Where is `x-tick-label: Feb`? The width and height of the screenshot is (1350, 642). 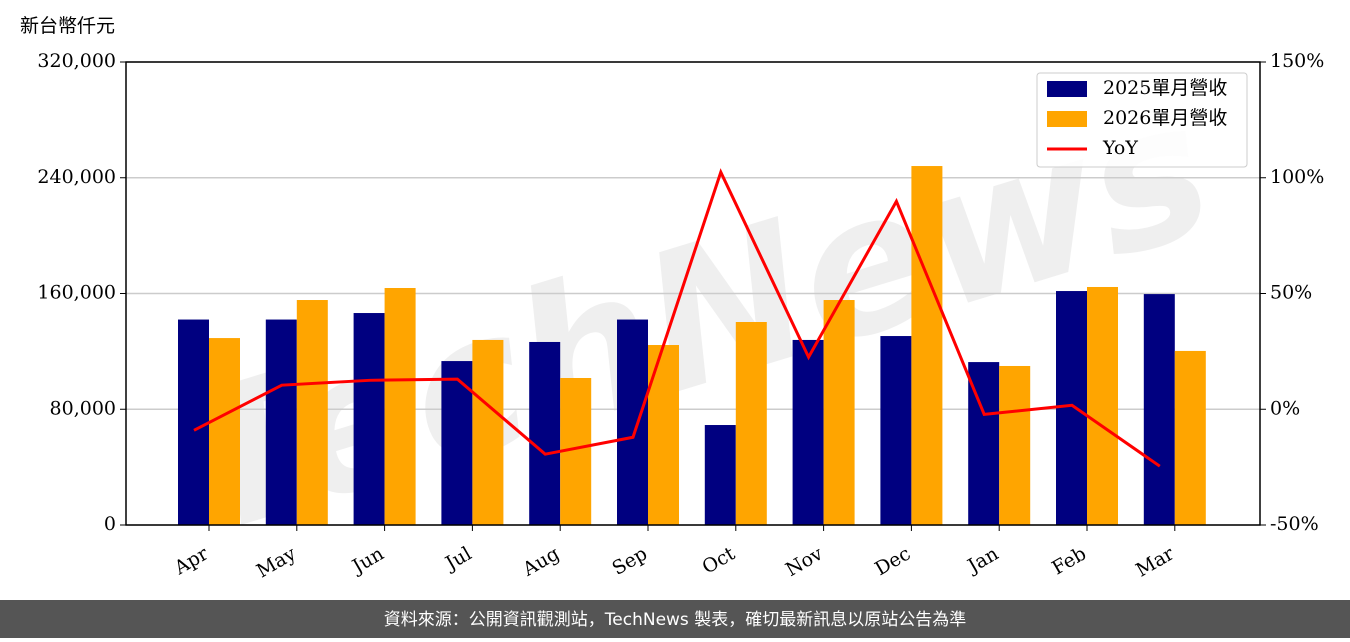 x-tick-label: Feb is located at coordinates (1069, 561).